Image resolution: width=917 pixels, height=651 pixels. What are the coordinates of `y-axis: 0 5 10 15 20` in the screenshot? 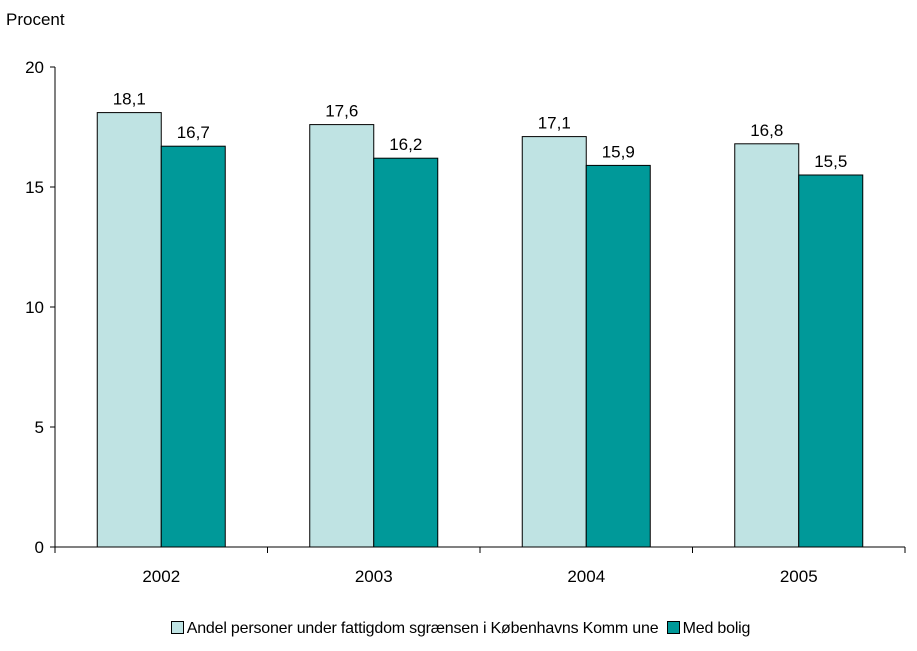 It's located at (40, 307).